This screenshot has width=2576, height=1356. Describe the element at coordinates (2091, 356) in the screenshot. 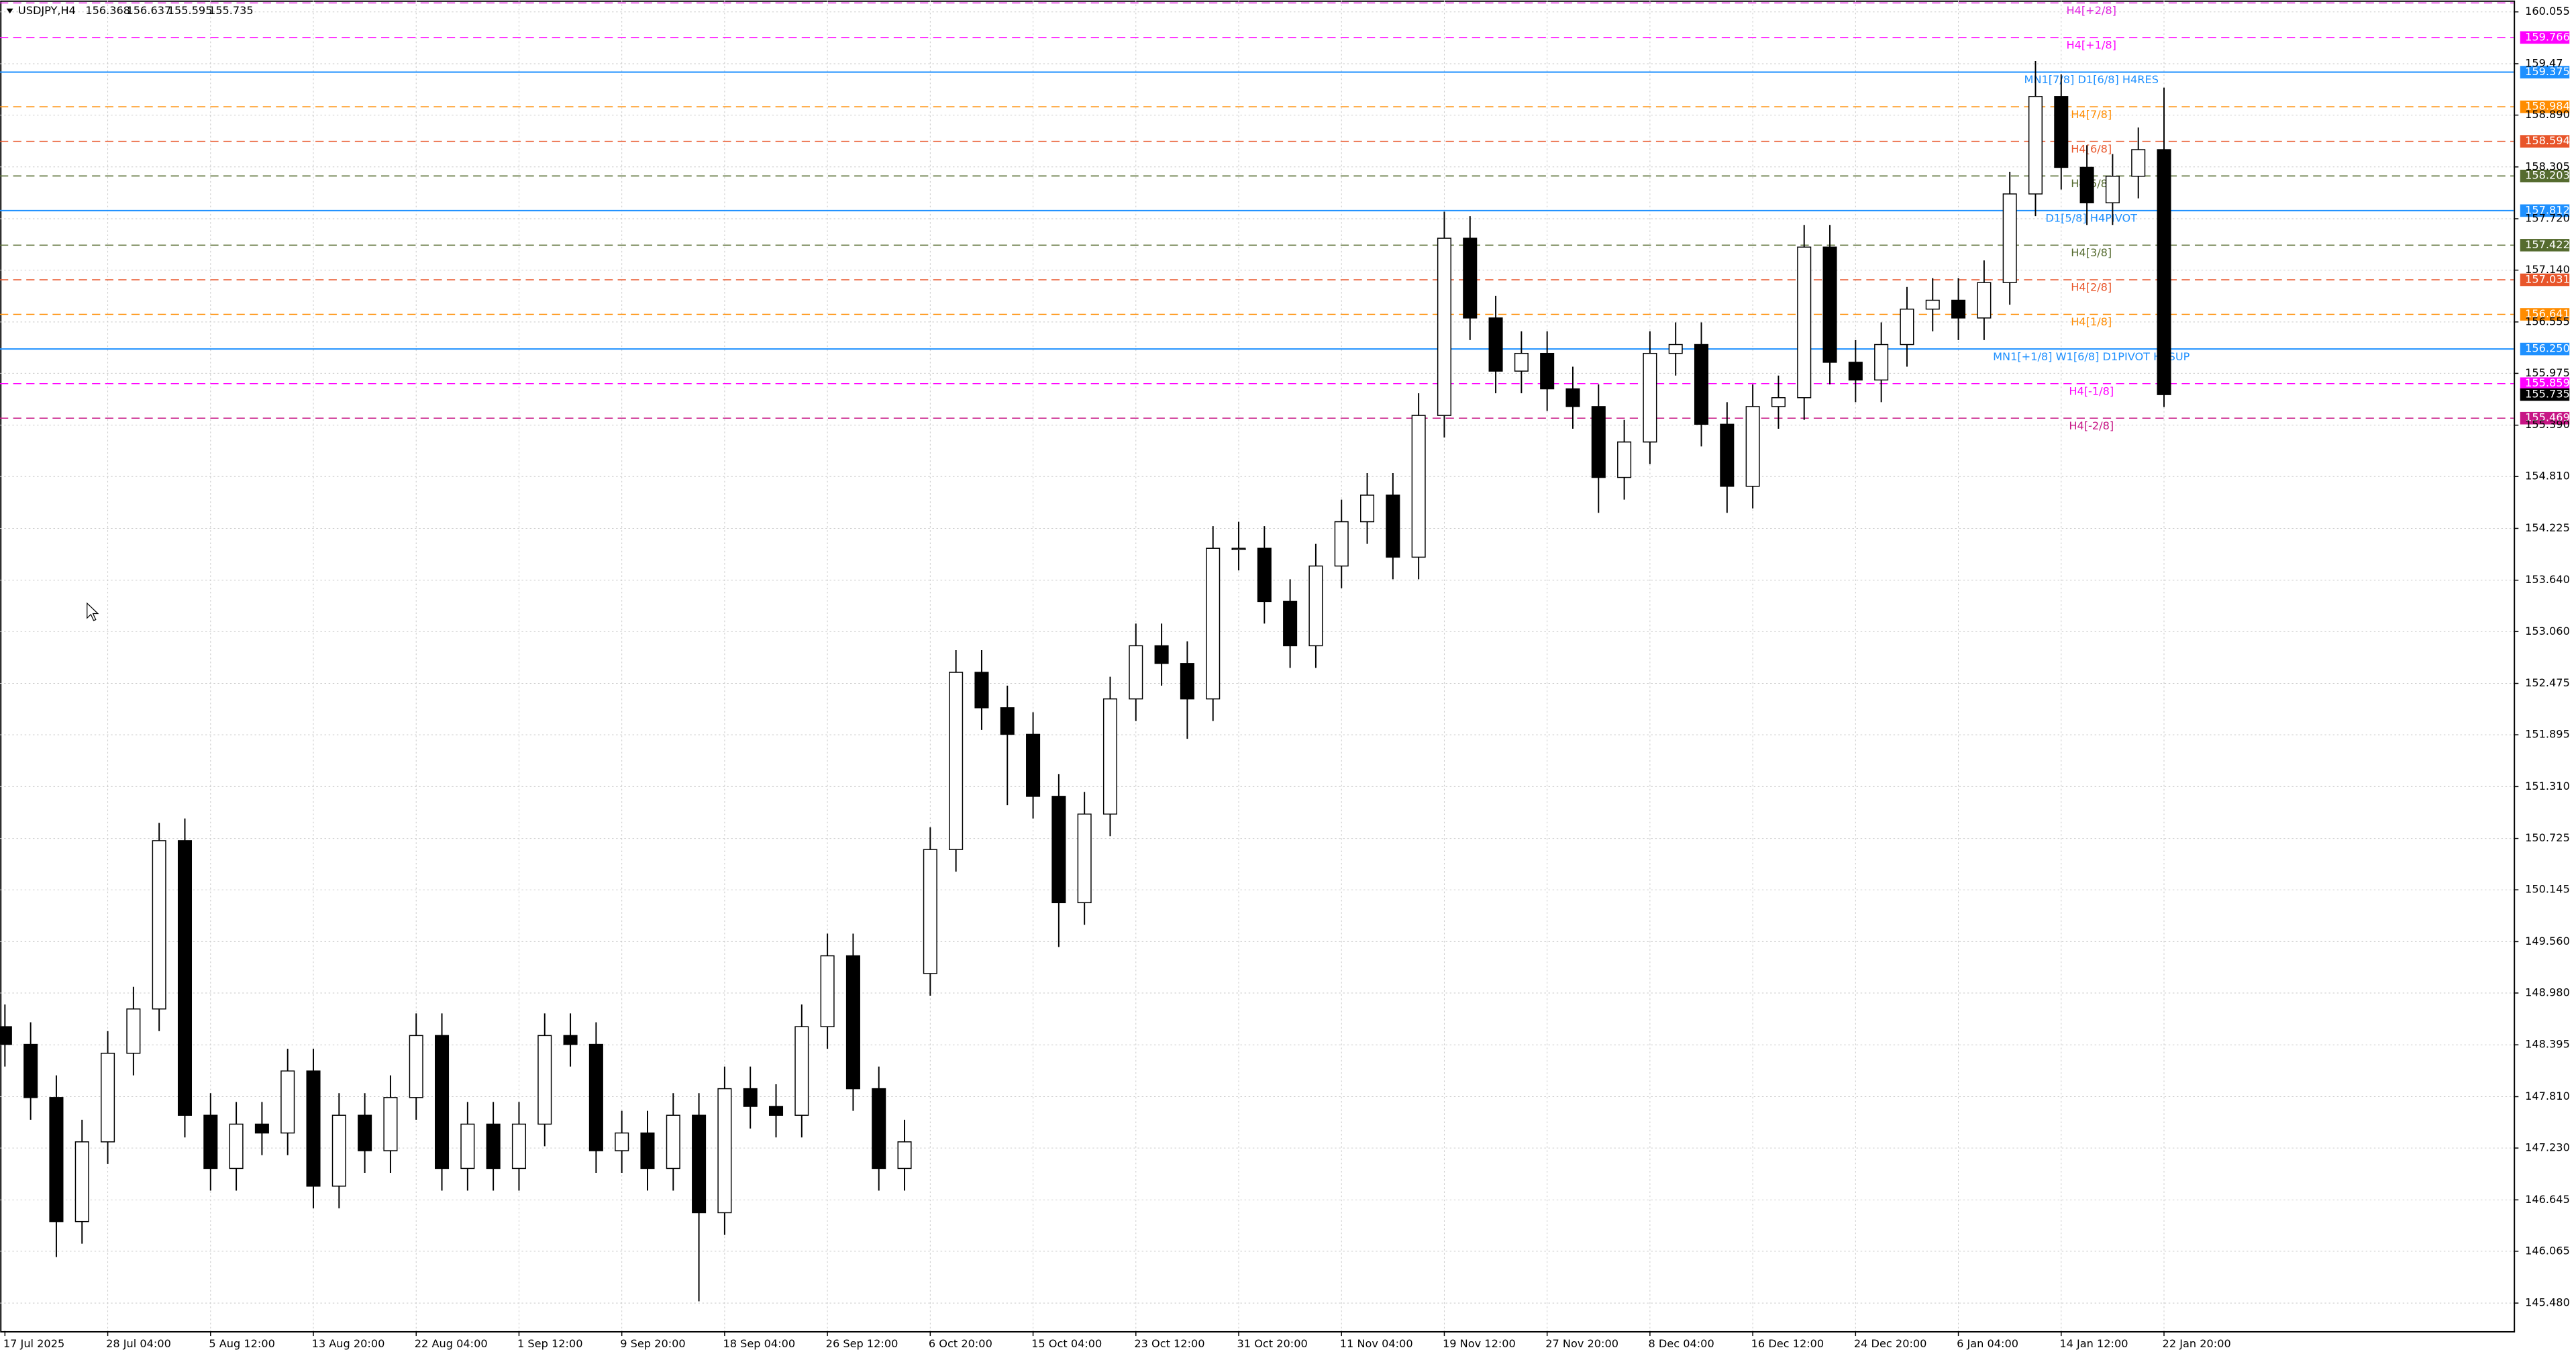

I see `level-label: MN1[+1/8] W1[6/8] D1PIVOT H4SUP` at that location.